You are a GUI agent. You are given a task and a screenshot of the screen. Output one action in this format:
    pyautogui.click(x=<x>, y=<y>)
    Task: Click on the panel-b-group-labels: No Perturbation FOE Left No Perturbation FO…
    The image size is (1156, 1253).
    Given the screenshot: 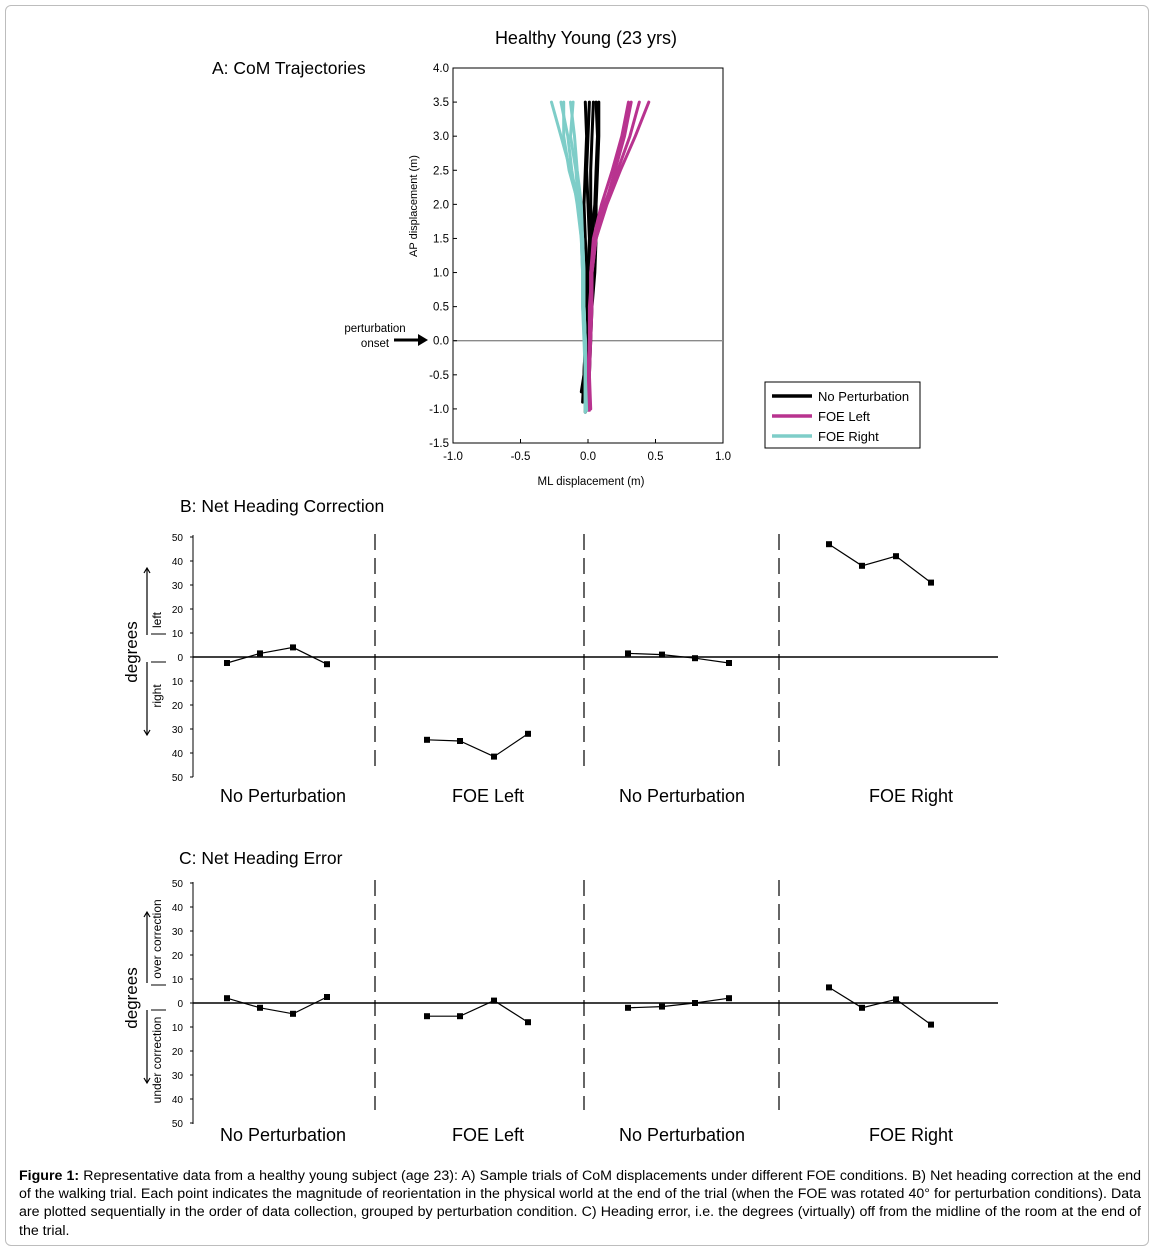 What is the action you would take?
    pyautogui.click(x=586, y=796)
    